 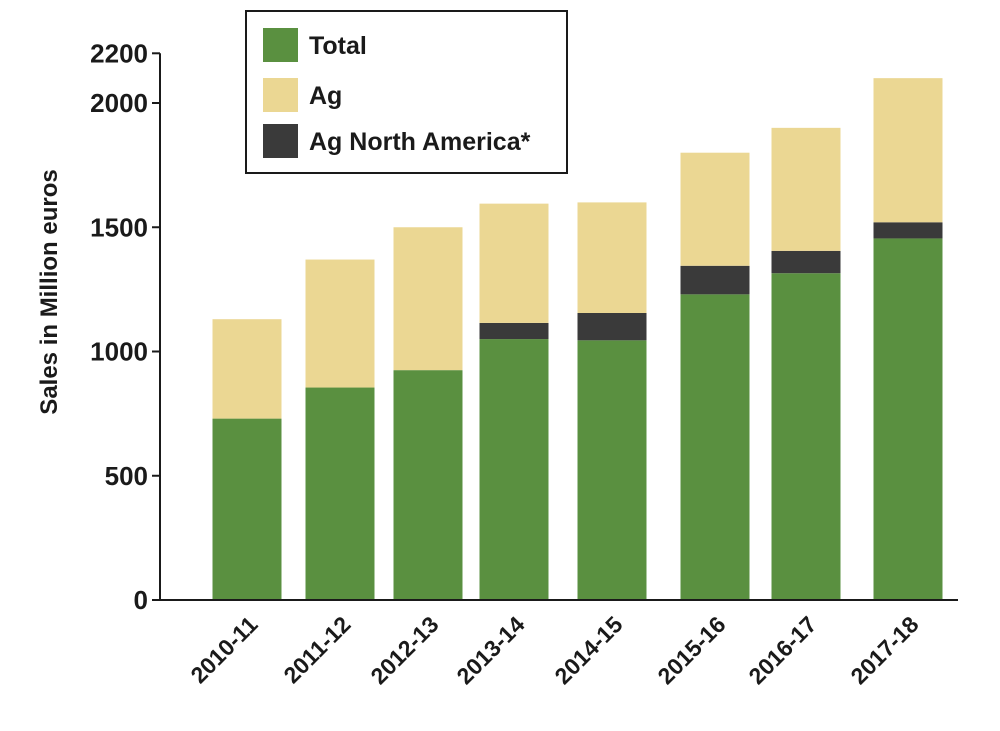 I want to click on legend-label: Total, so click(x=338, y=46).